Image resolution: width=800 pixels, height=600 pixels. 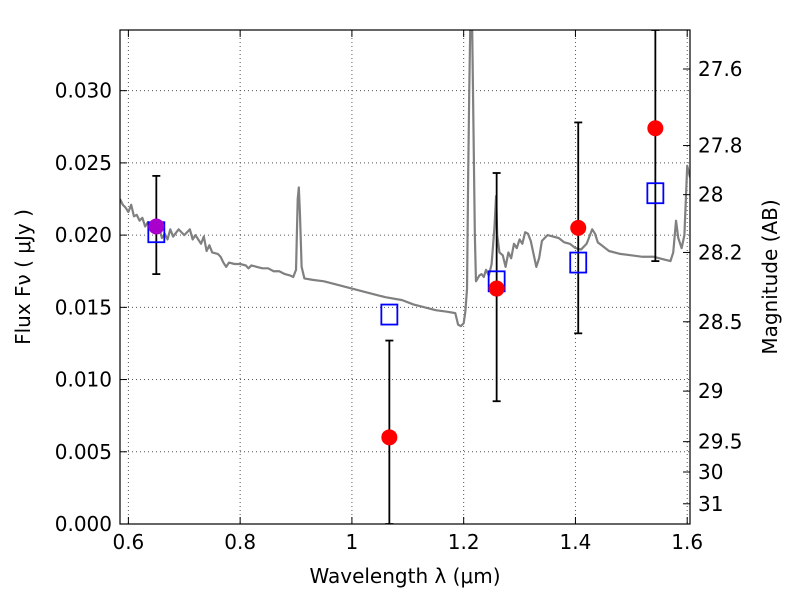 I want to click on x-tick-label: 1.6, so click(x=687, y=542).